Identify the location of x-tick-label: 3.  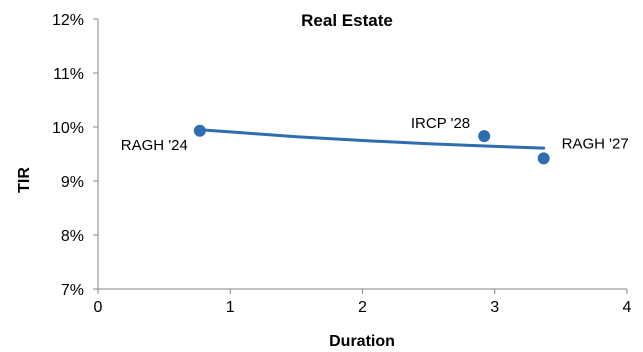
(494, 307).